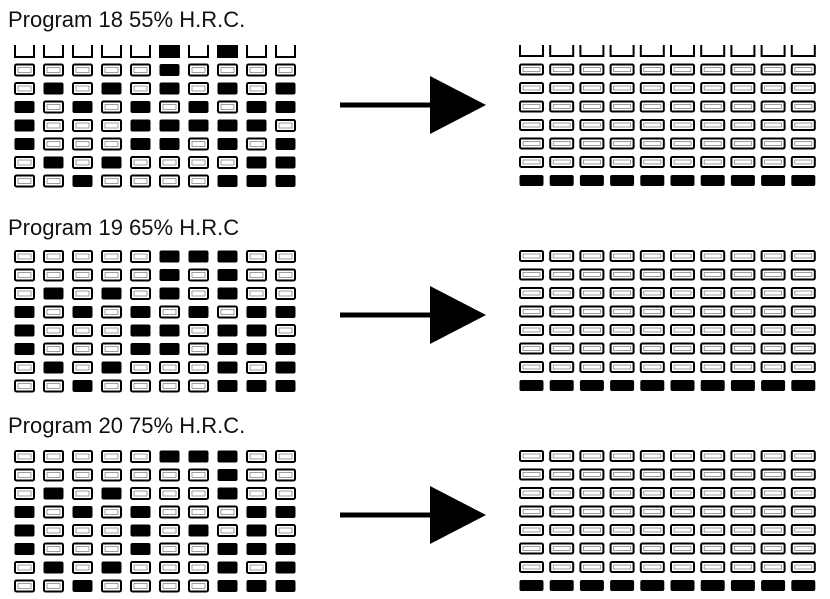 This screenshot has height=599, width=830. Describe the element at coordinates (140, 51) in the screenshot. I see `program-18-before-cell-open` at that location.